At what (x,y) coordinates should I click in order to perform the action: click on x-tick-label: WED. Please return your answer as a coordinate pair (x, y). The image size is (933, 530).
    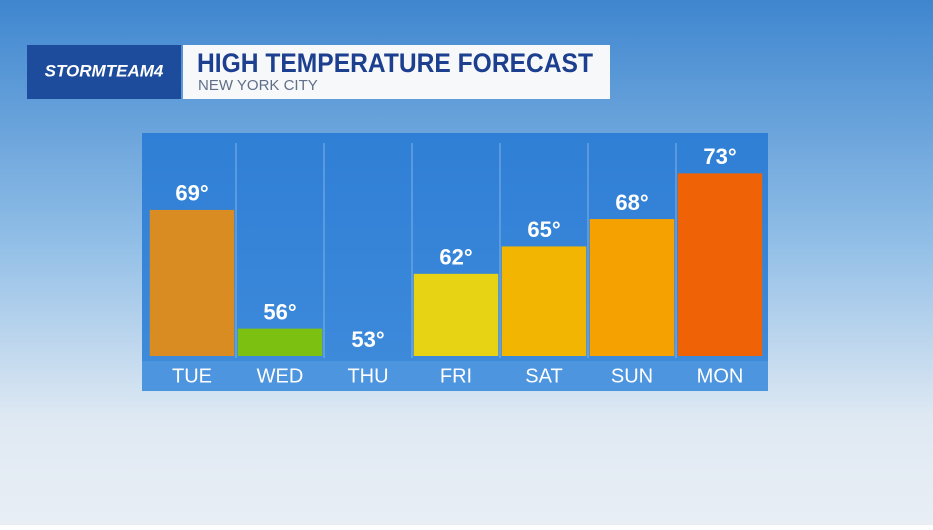
    Looking at the image, I should click on (280, 376).